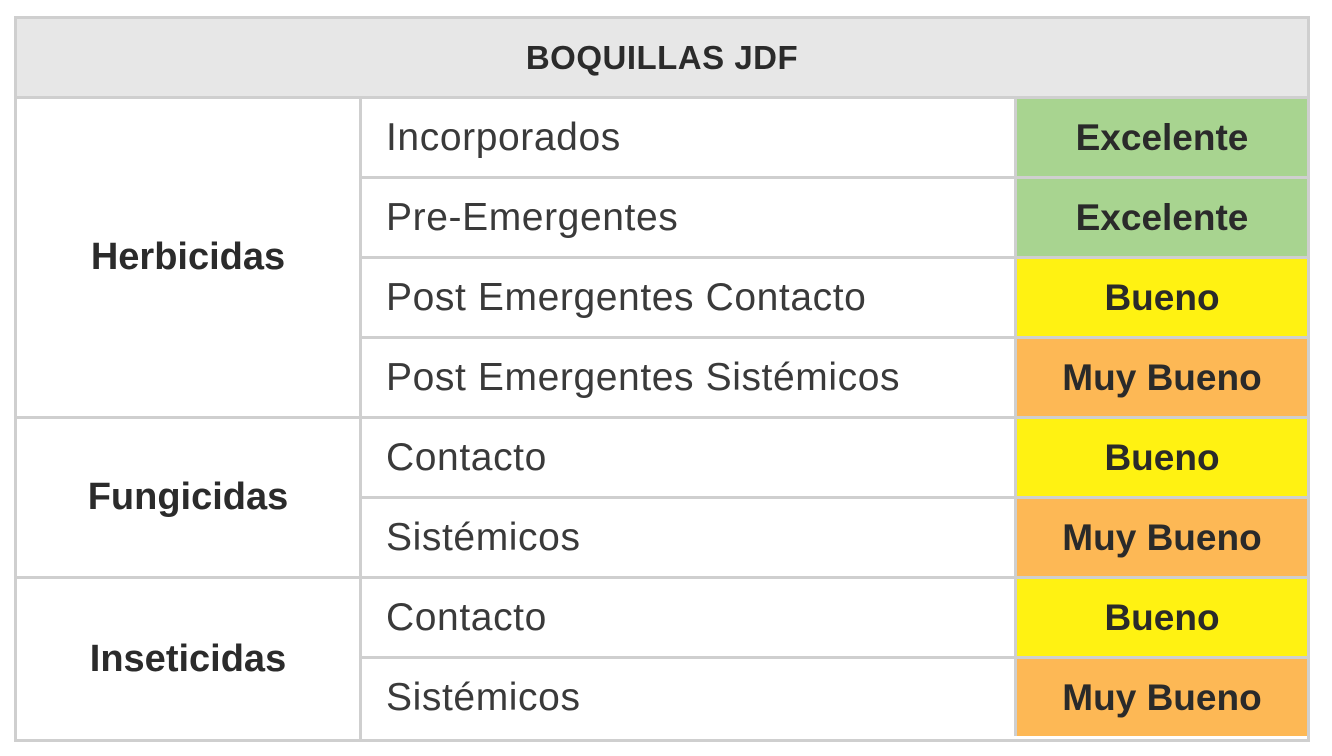  What do you see at coordinates (689, 217) in the screenshot?
I see `row-label: Pre-Emergentes` at bounding box center [689, 217].